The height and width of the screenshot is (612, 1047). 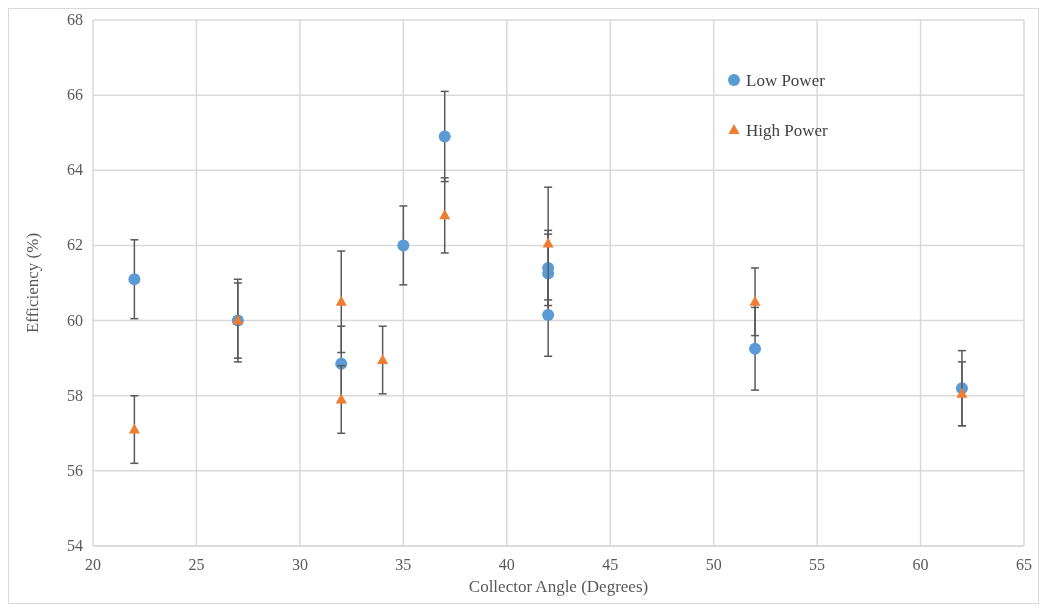 I want to click on x-tick-label: 30, so click(x=299, y=564).